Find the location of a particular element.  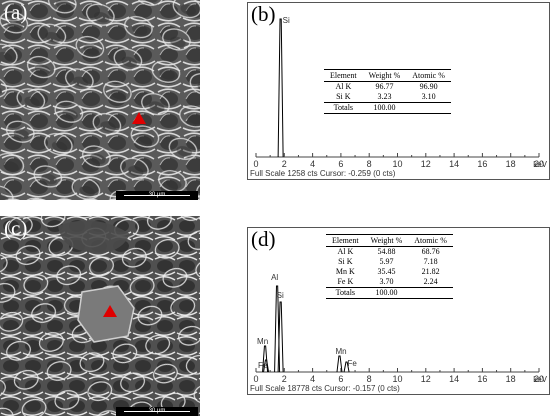

panel-label-c: (c) is located at coordinates (16, 228).